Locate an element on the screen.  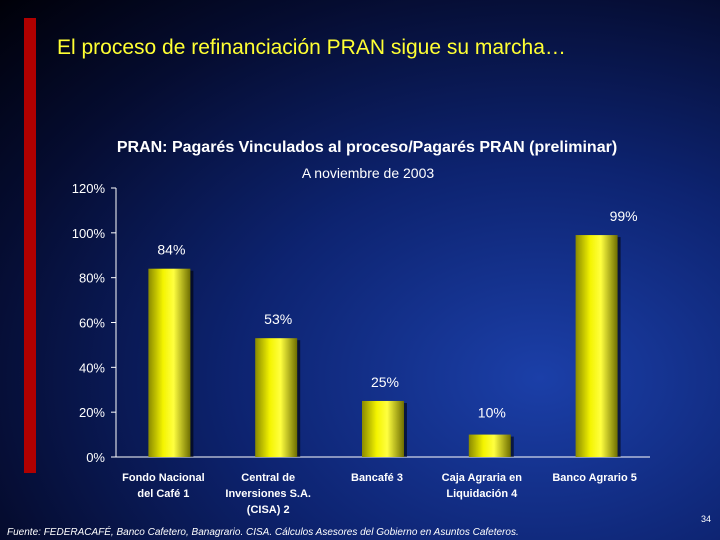
category-label-line: (CISA) 2 is located at coordinates (268, 510).